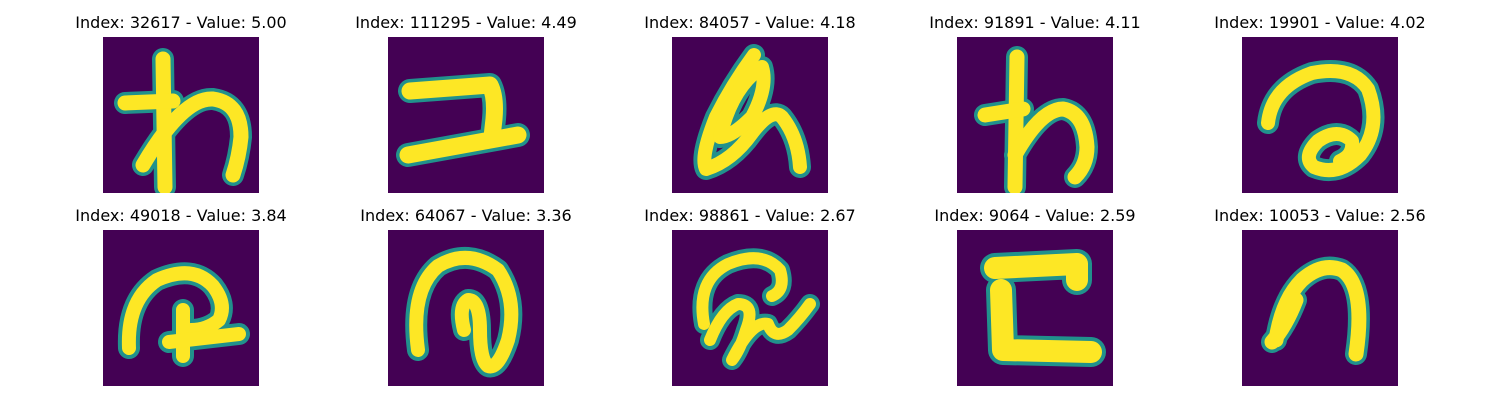  Describe the element at coordinates (1320, 22) in the screenshot. I see `panel-title: Index: 19901 - Value: 4.02` at that location.